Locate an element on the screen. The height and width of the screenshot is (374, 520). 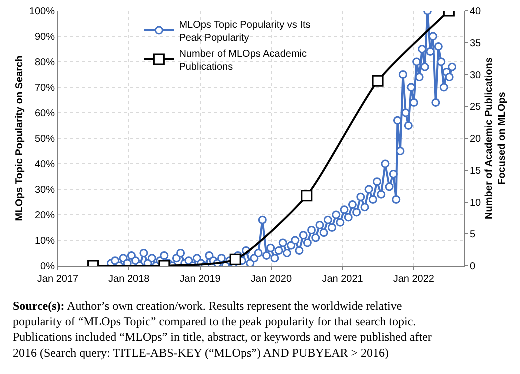
y-tick-label: 50% is located at coordinates (45, 139).